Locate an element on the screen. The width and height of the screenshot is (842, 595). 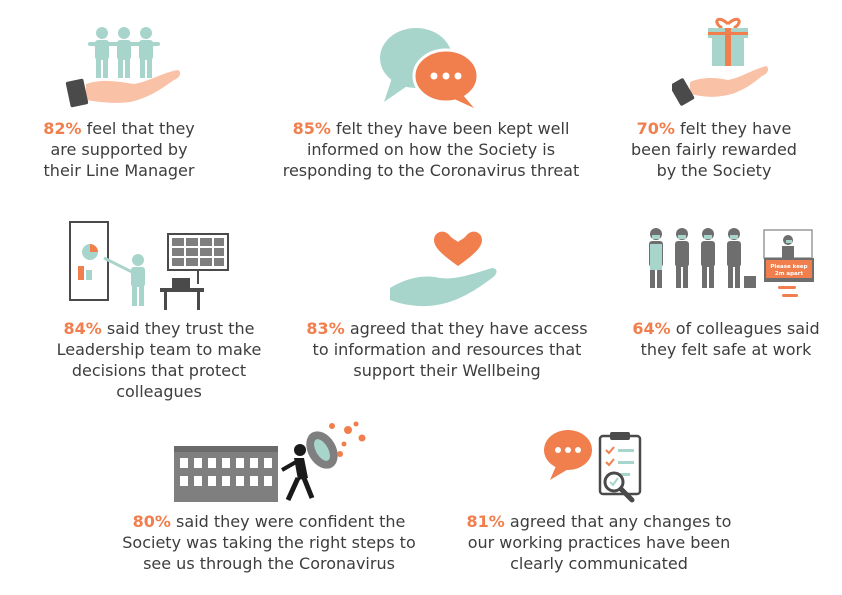
stat-percent: 85% is located at coordinates (311, 128).